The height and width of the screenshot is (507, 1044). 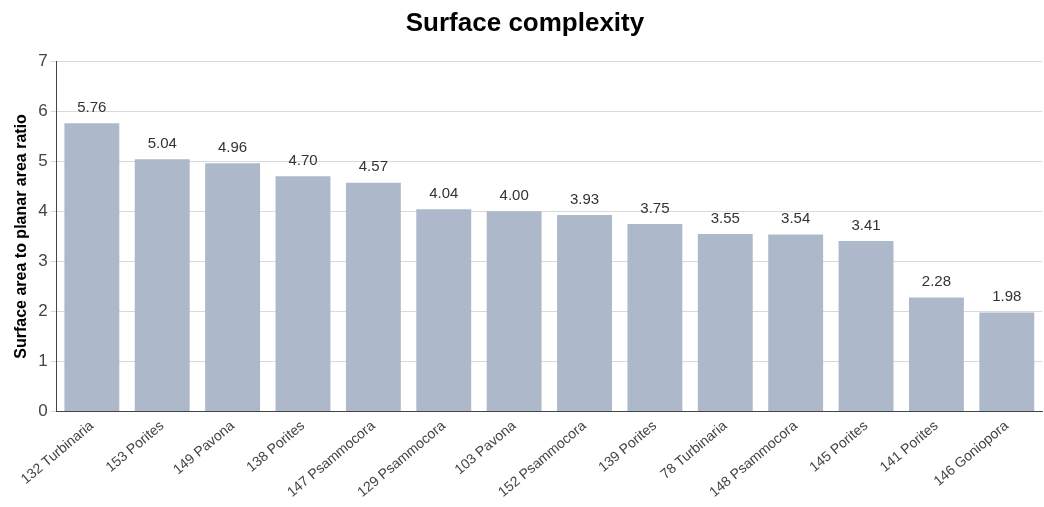 I want to click on data-label: 5.04, so click(x=162, y=142).